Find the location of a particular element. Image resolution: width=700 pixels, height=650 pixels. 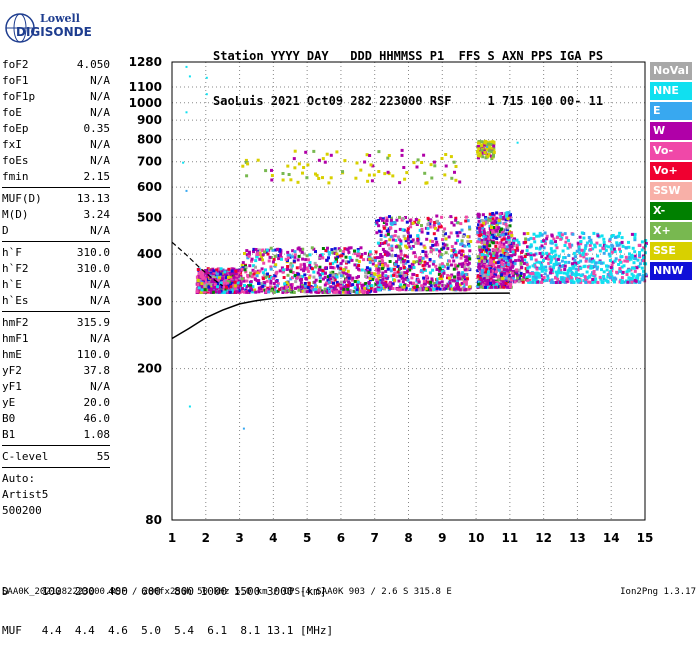

param-row: Artist5 is located at coordinates (56, 495).